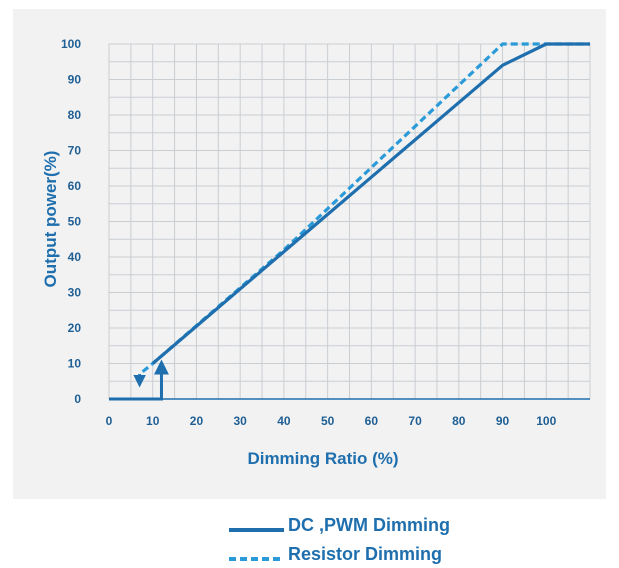  I want to click on x-tick-label: 100, so click(546, 421).